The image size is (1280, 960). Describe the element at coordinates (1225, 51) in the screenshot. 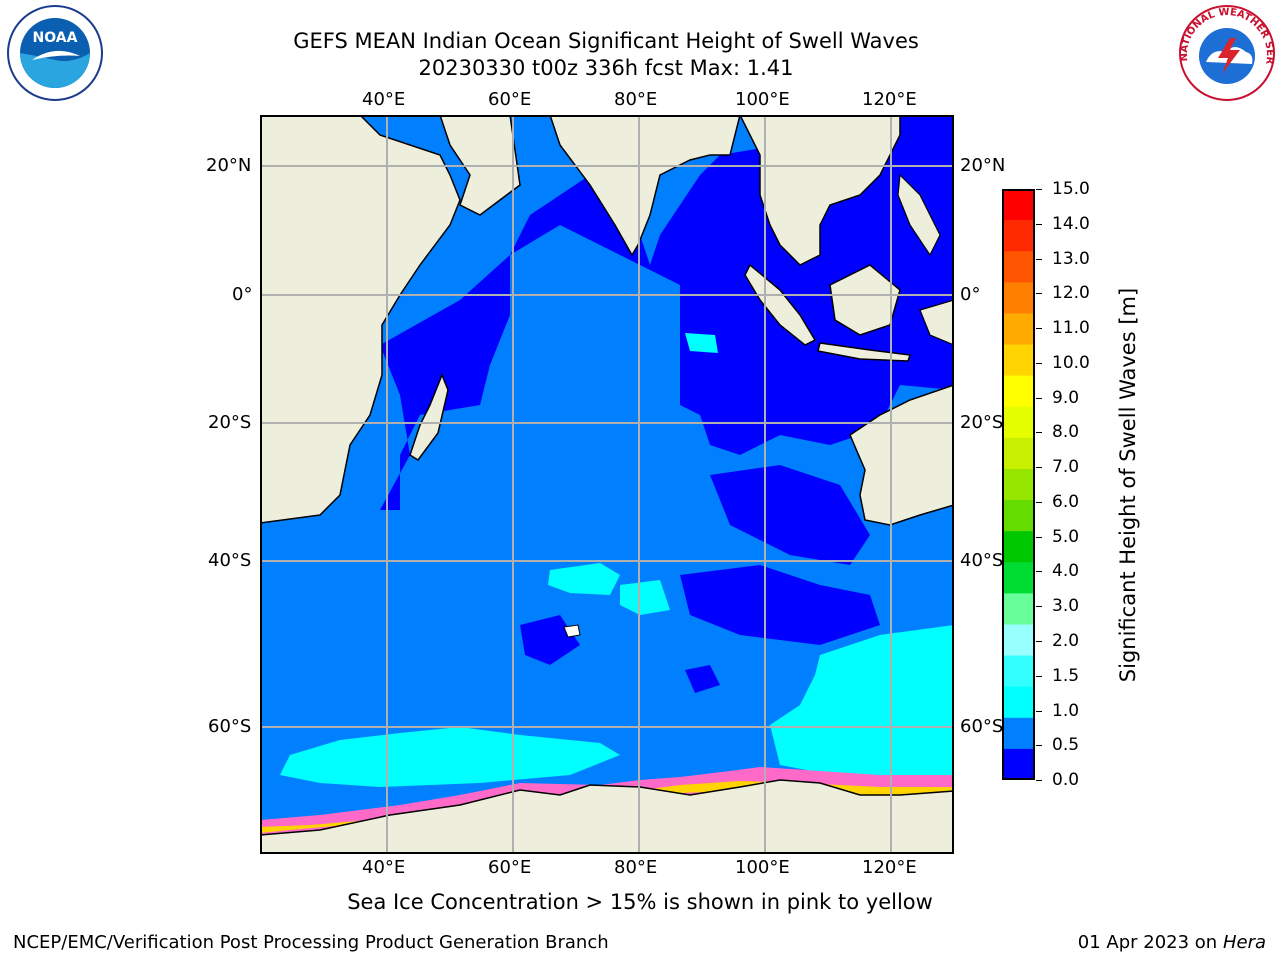

I see `nws-logo: NATIONAL WEATHER SERVICE` at that location.